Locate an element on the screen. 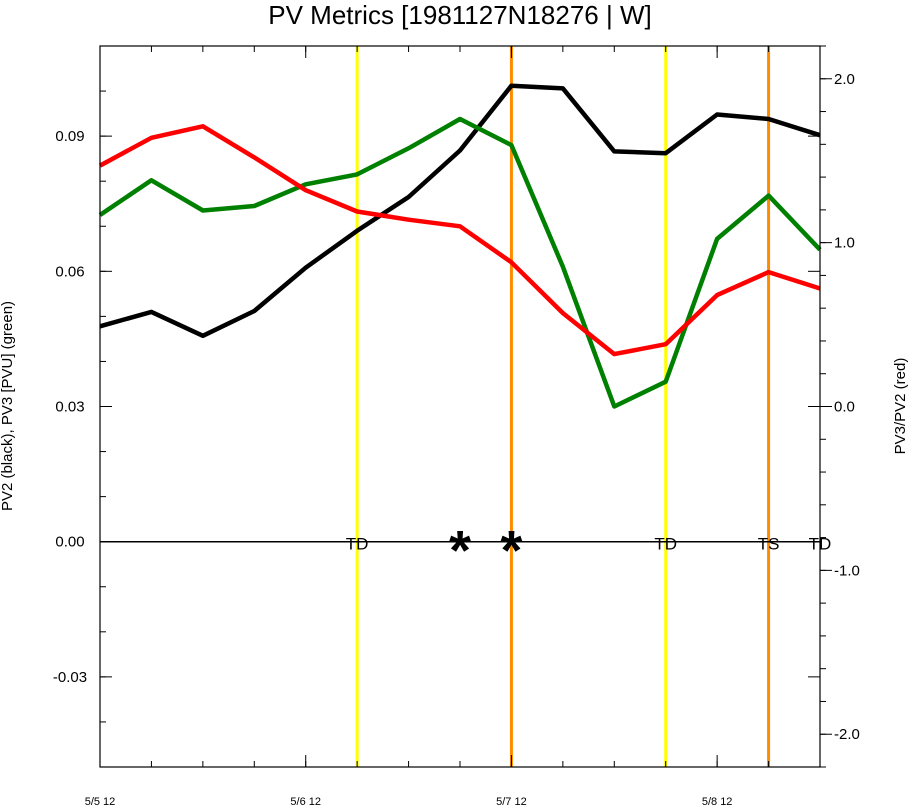  y-left-tick-label: 0.09 is located at coordinates (69, 136).